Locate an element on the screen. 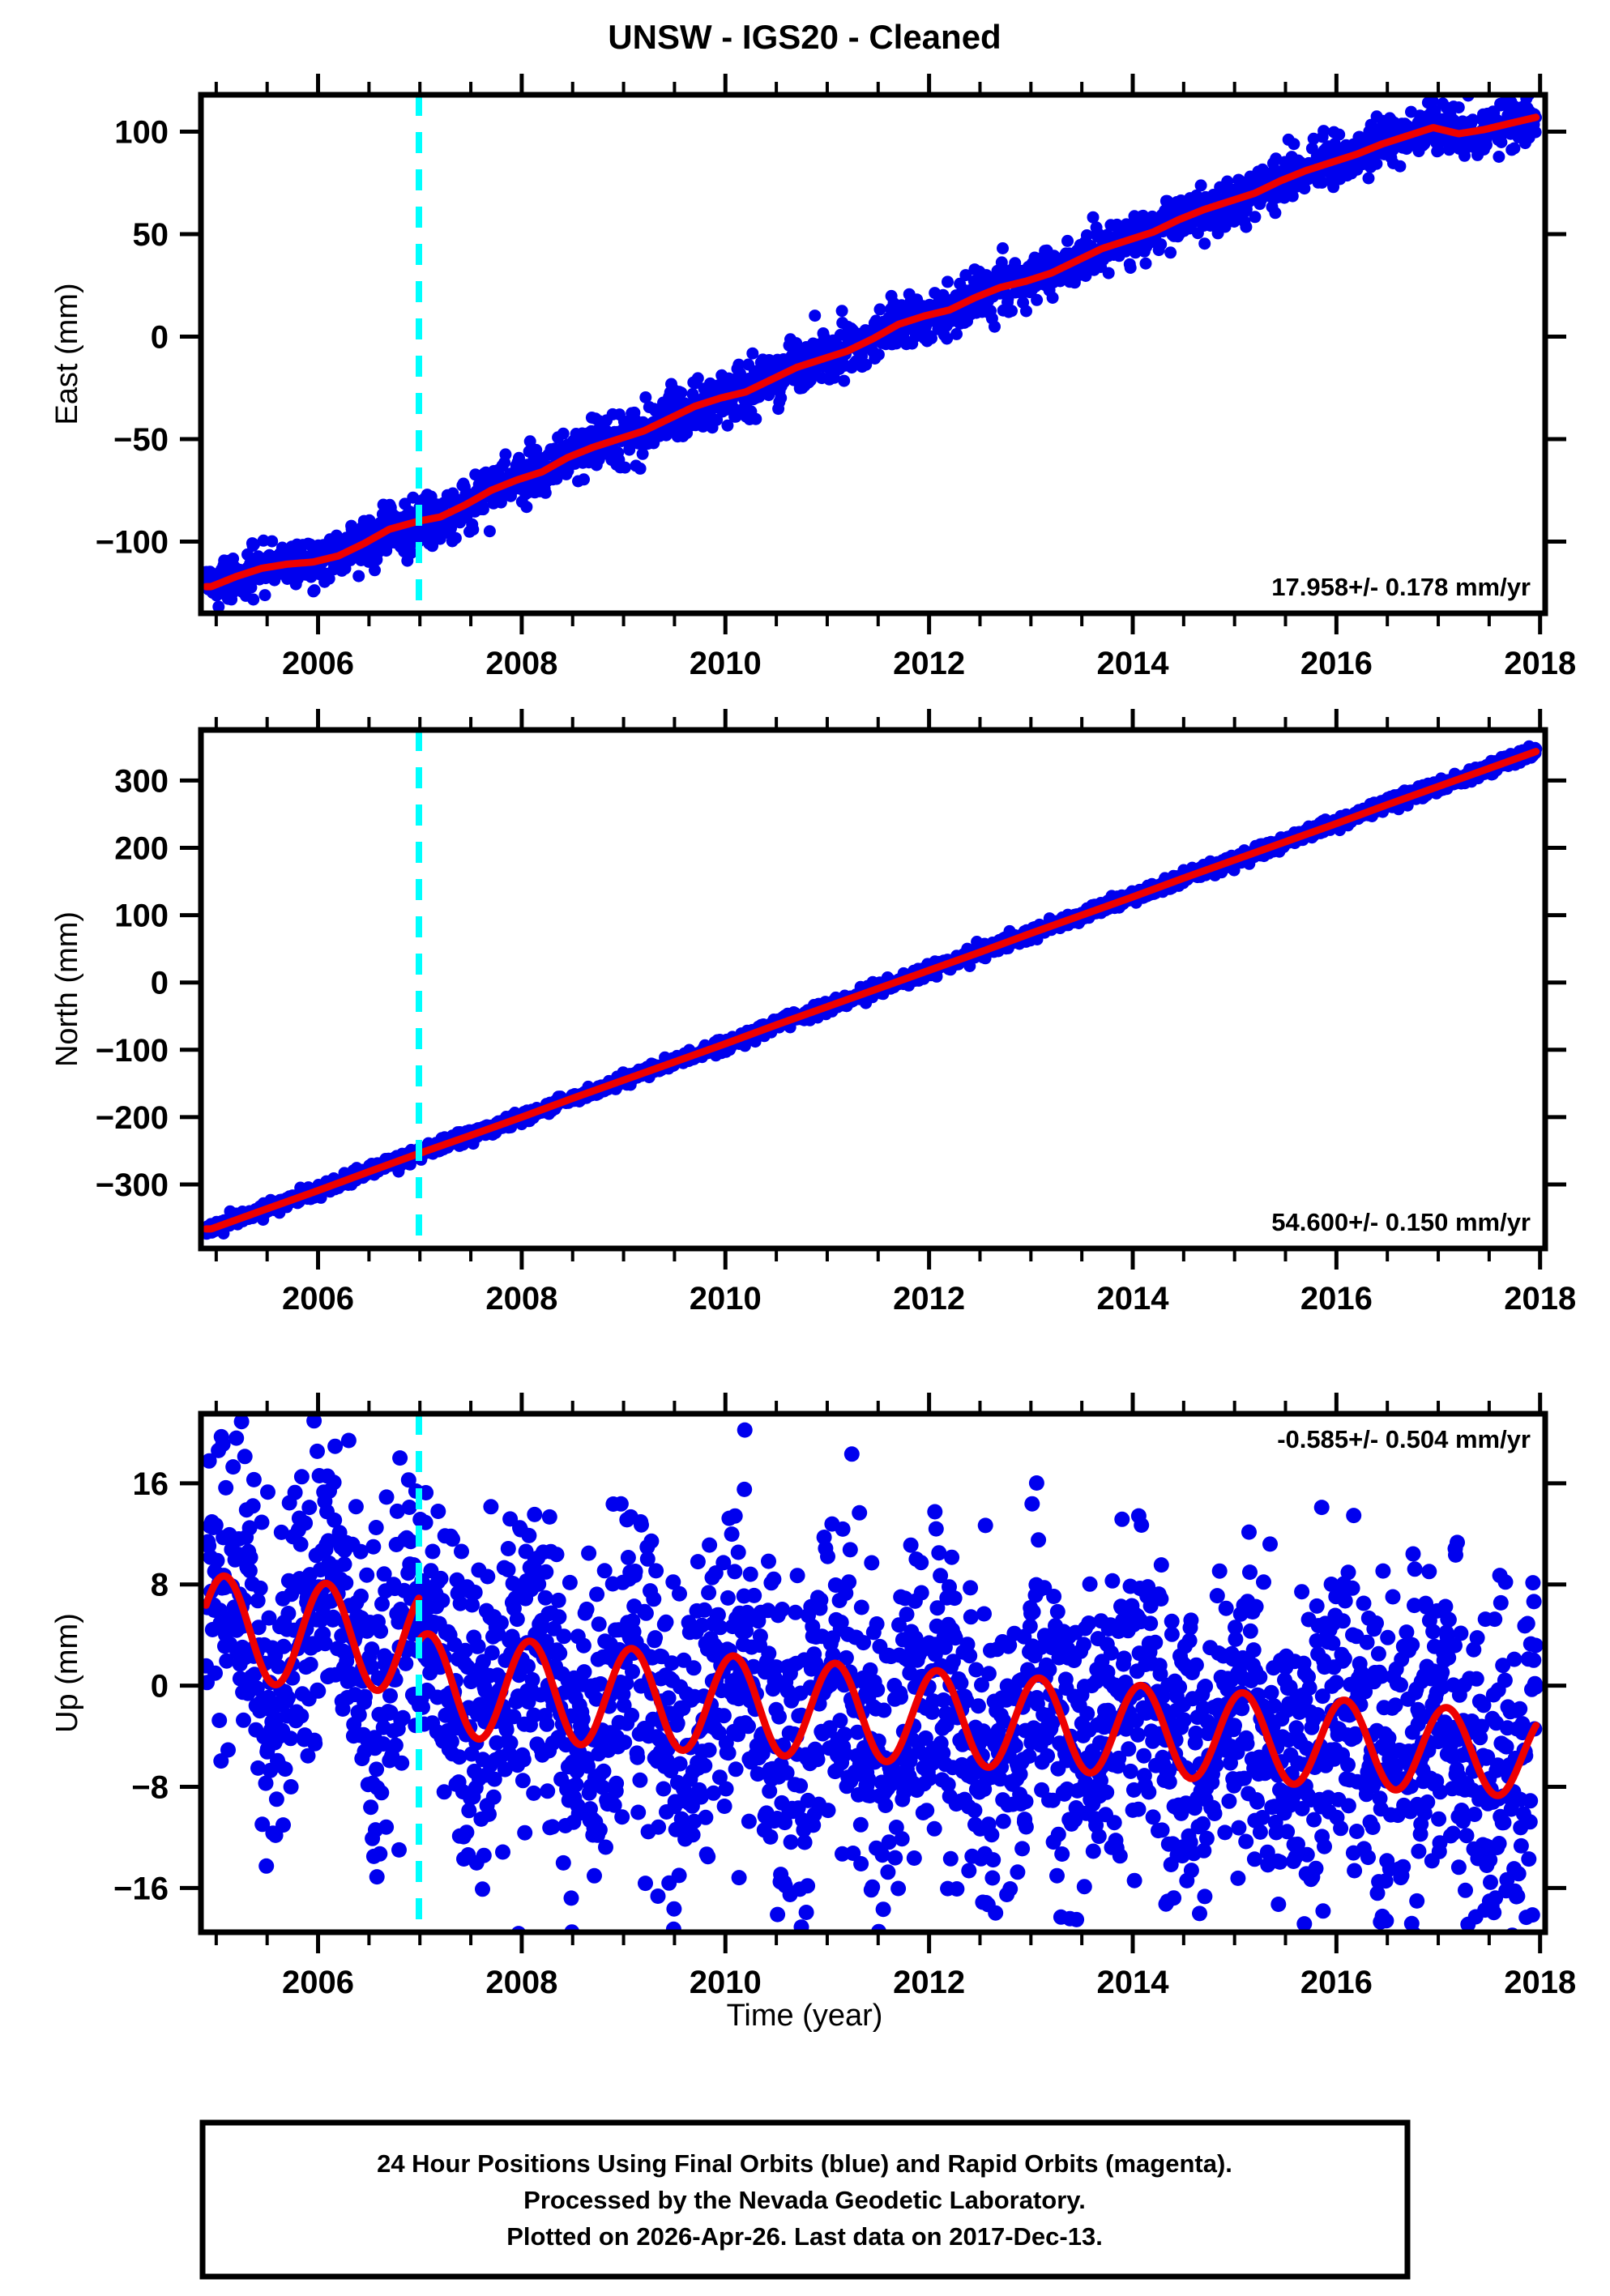  y-tick-label: 16 is located at coordinates (151, 1484).